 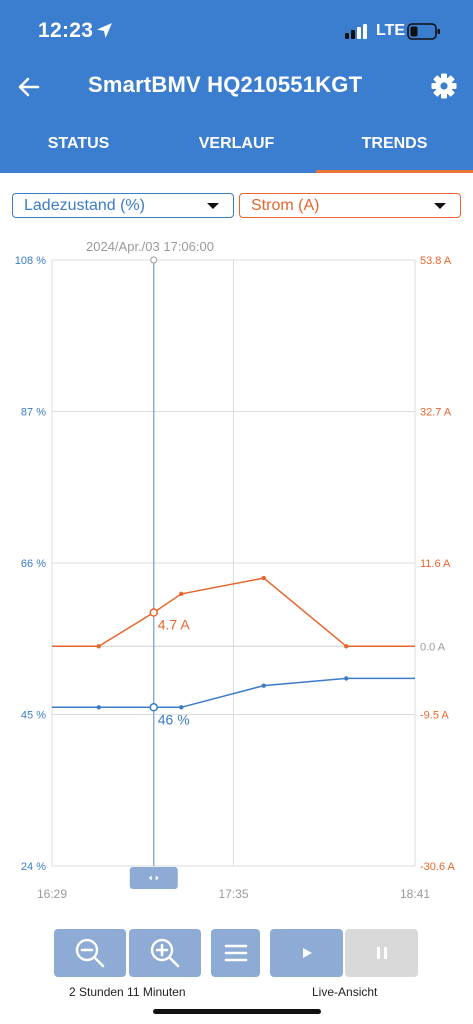 I want to click on menu-button, so click(x=235, y=953).